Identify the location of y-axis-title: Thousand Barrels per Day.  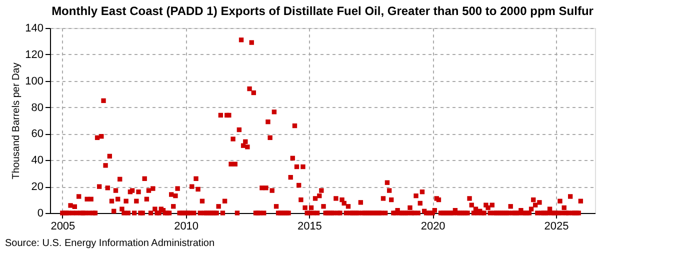
(16, 121).